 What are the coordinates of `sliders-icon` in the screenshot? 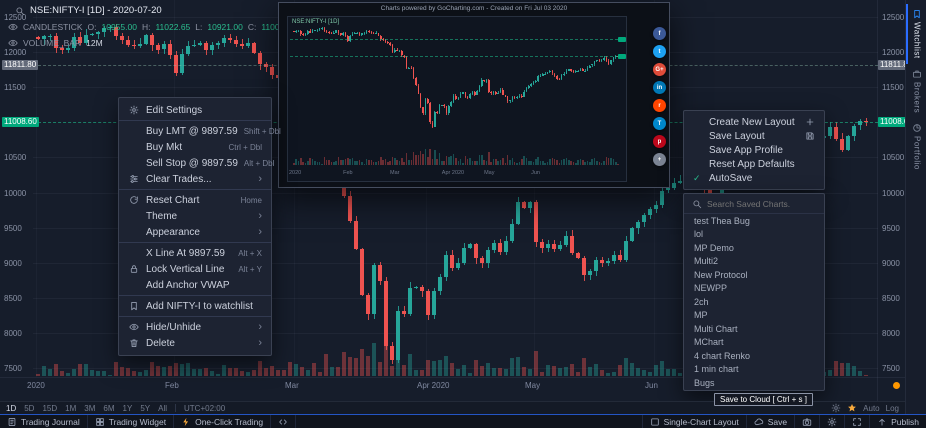 It's located at (134, 179).